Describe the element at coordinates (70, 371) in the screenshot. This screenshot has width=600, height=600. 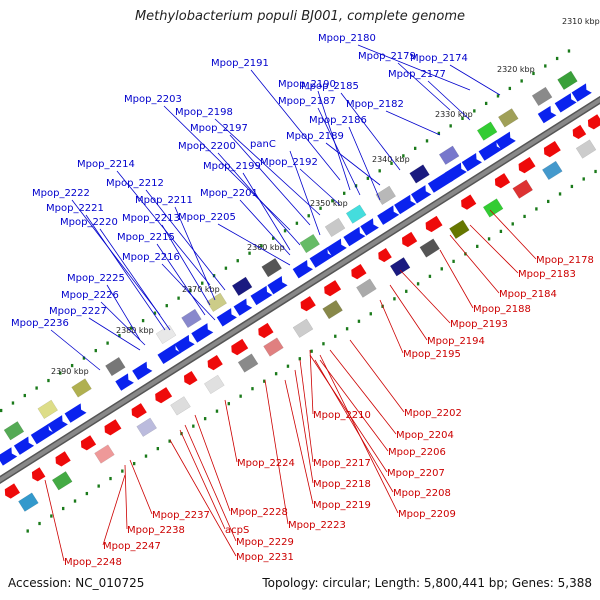
I see `scale-label: 2390 kbp` at that location.